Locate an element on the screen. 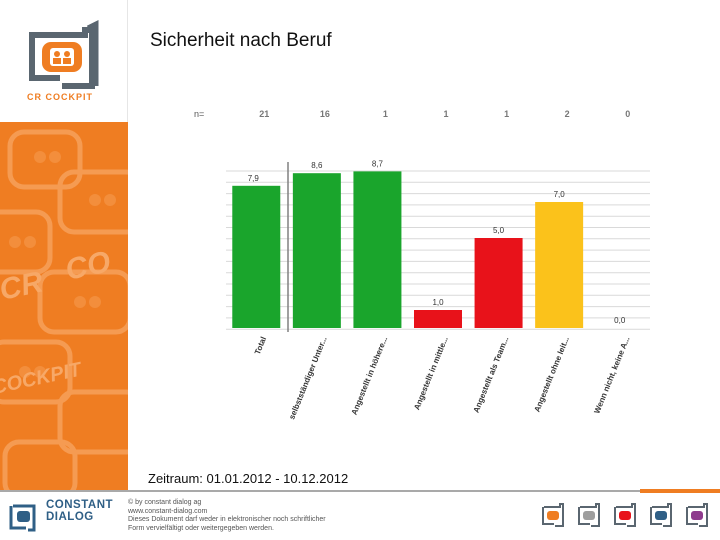 The height and width of the screenshot is (540, 720). n-label: n= is located at coordinates (199, 114).